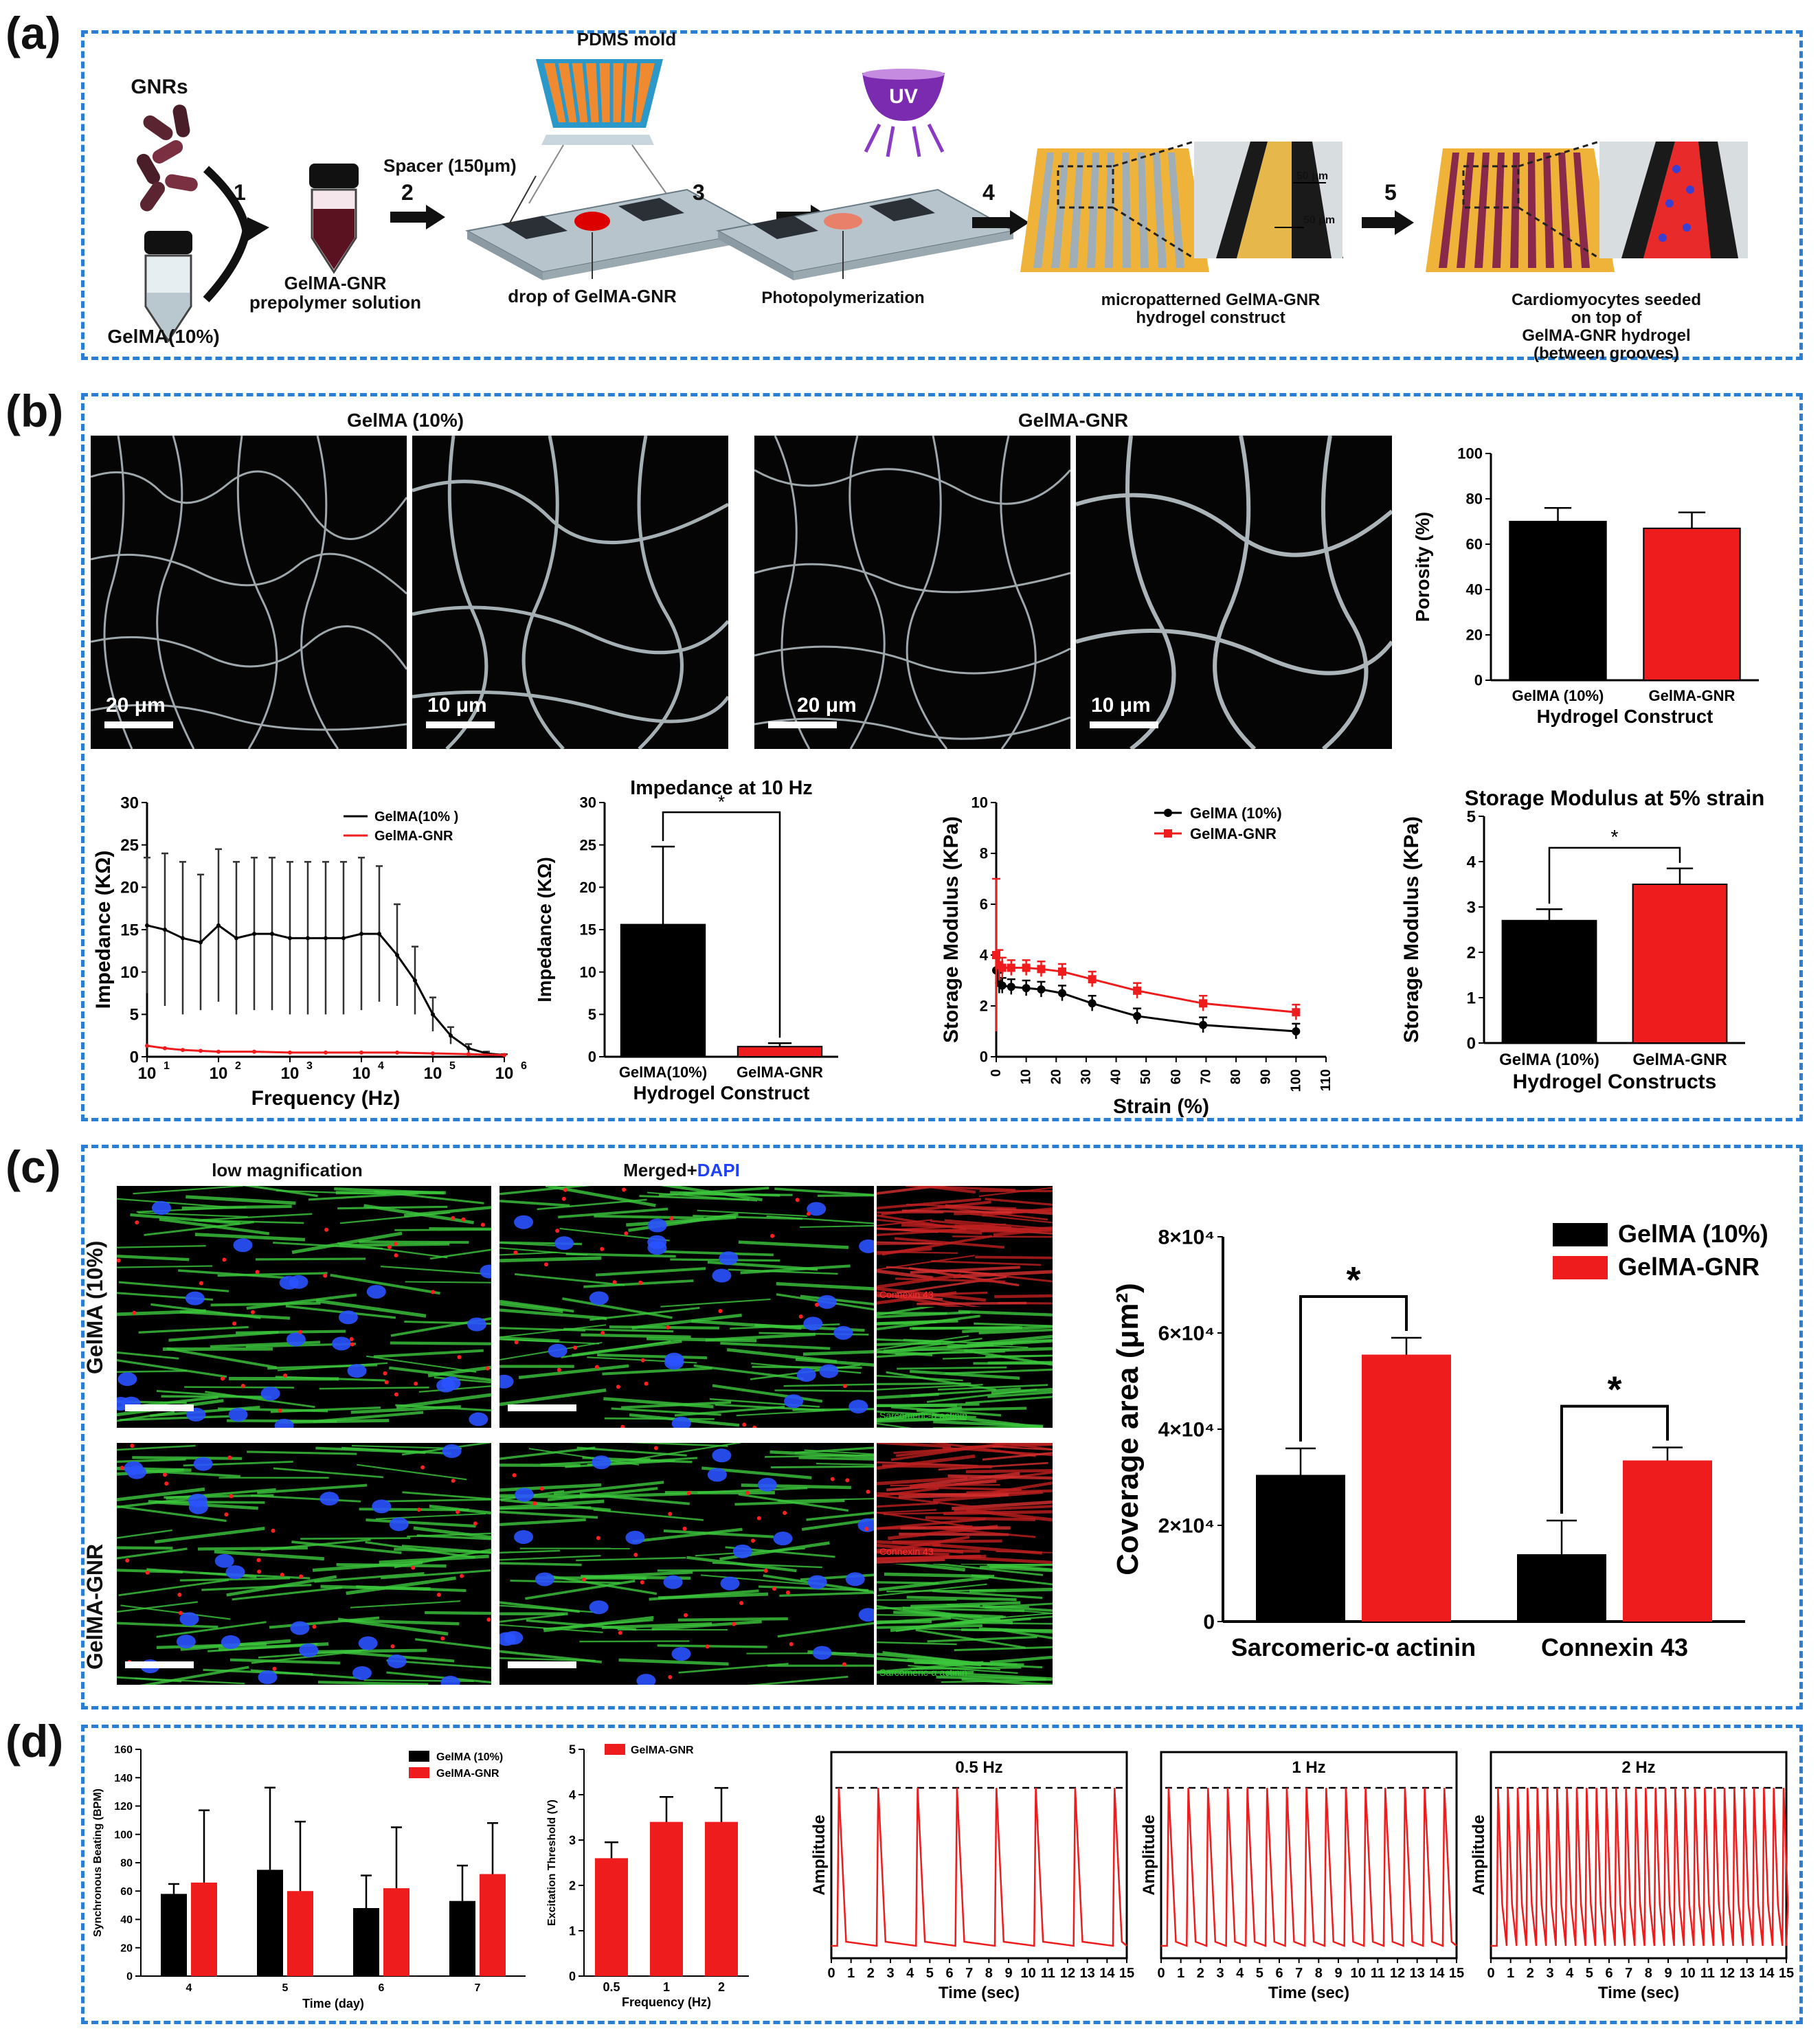 This screenshot has height=2029, width=1820. What do you see at coordinates (588, 844) in the screenshot?
I see `y-tick-label: 25` at bounding box center [588, 844].